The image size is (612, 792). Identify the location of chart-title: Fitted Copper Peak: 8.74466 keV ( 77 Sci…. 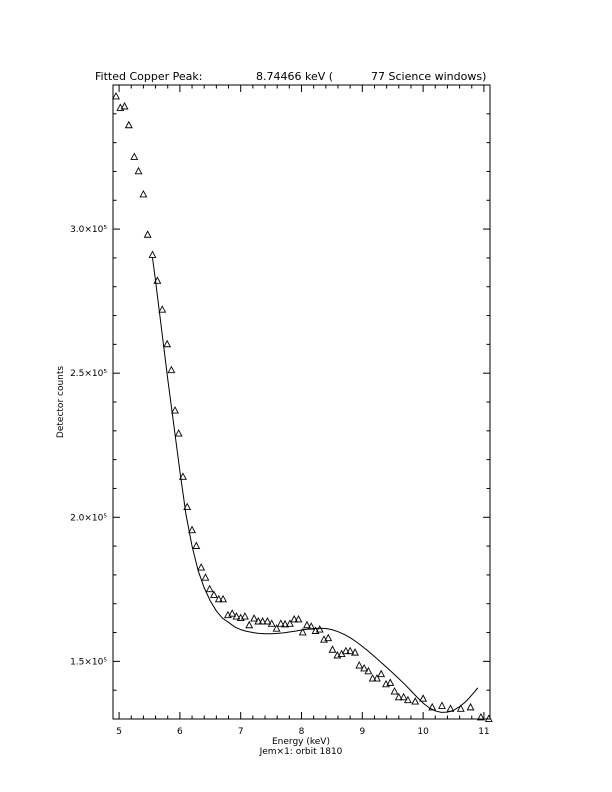
(290, 76).